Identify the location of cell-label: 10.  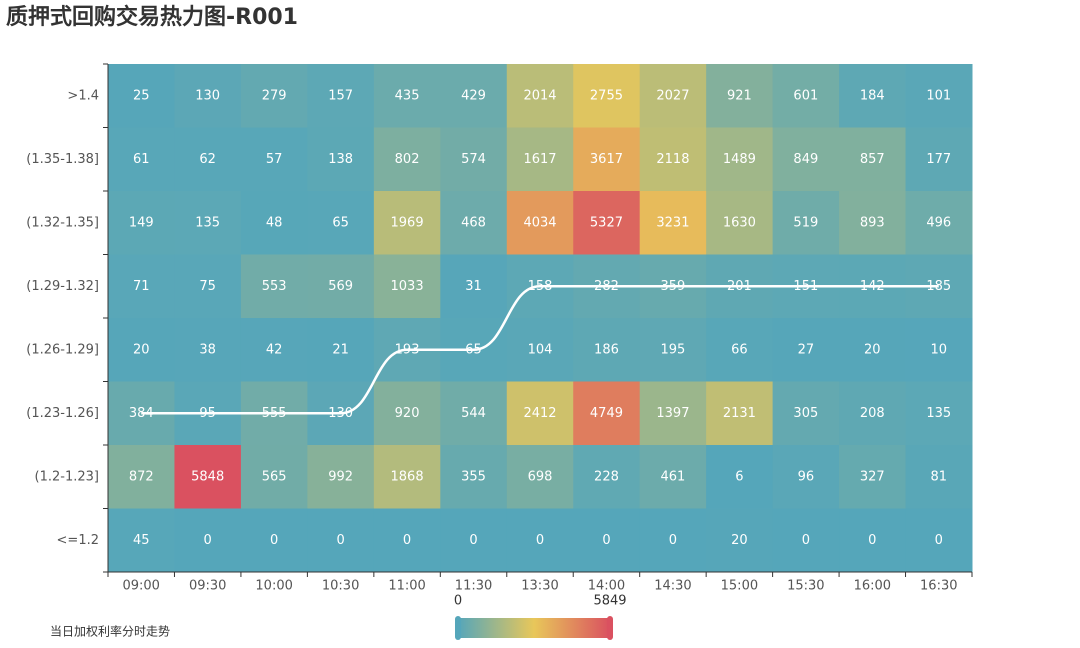
(938, 349).